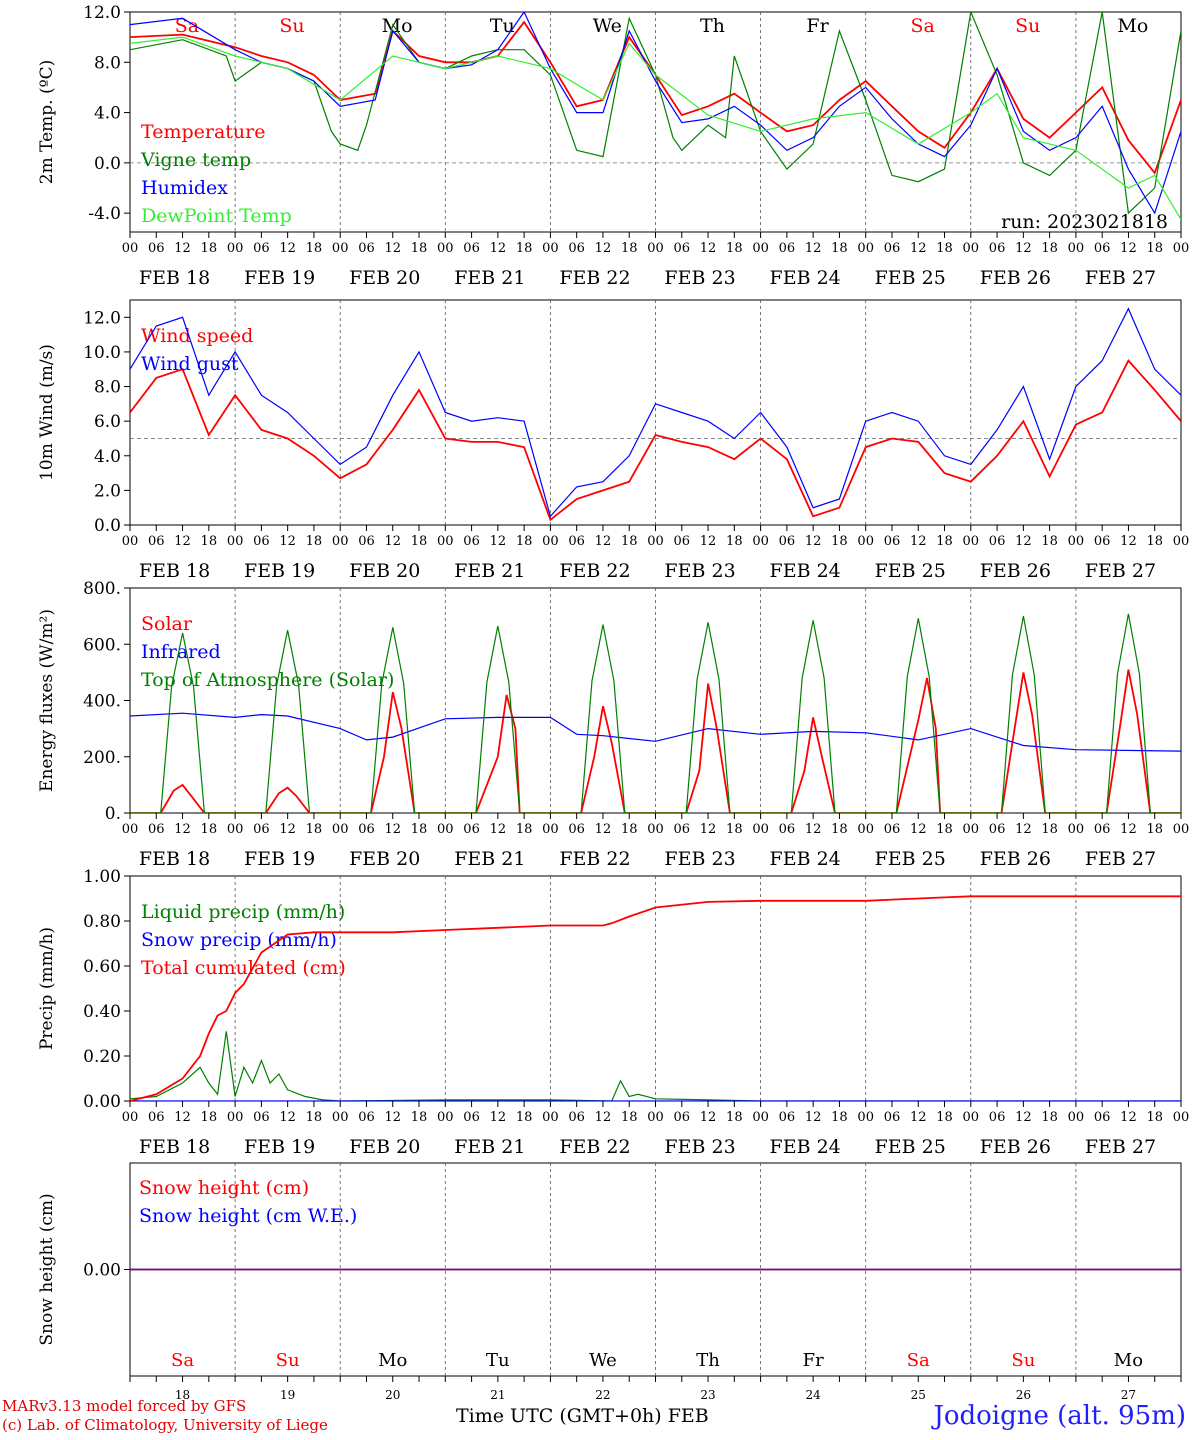 The height and width of the screenshot is (1440, 1194). I want to click on y-tick-label: 12.0, so click(102, 13).